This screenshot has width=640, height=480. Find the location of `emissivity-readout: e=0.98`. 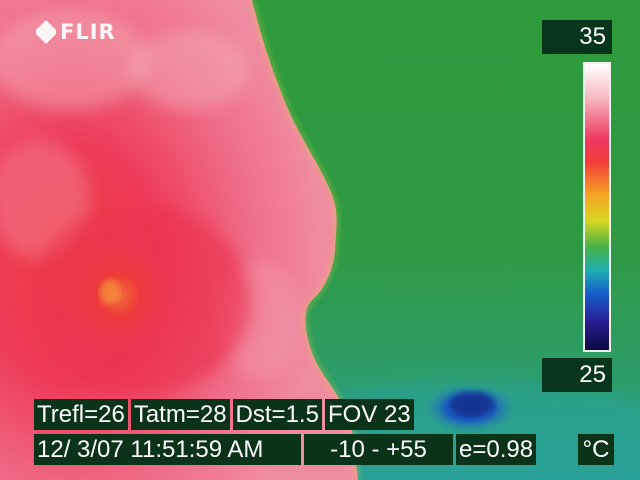

emissivity-readout: e=0.98 is located at coordinates (496, 449).